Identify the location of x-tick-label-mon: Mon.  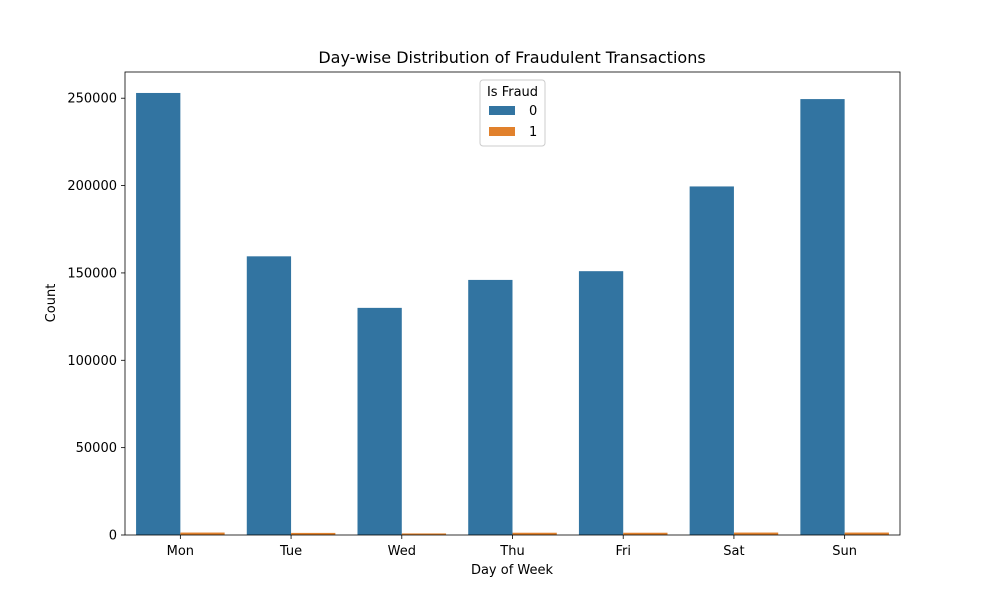
(180, 551).